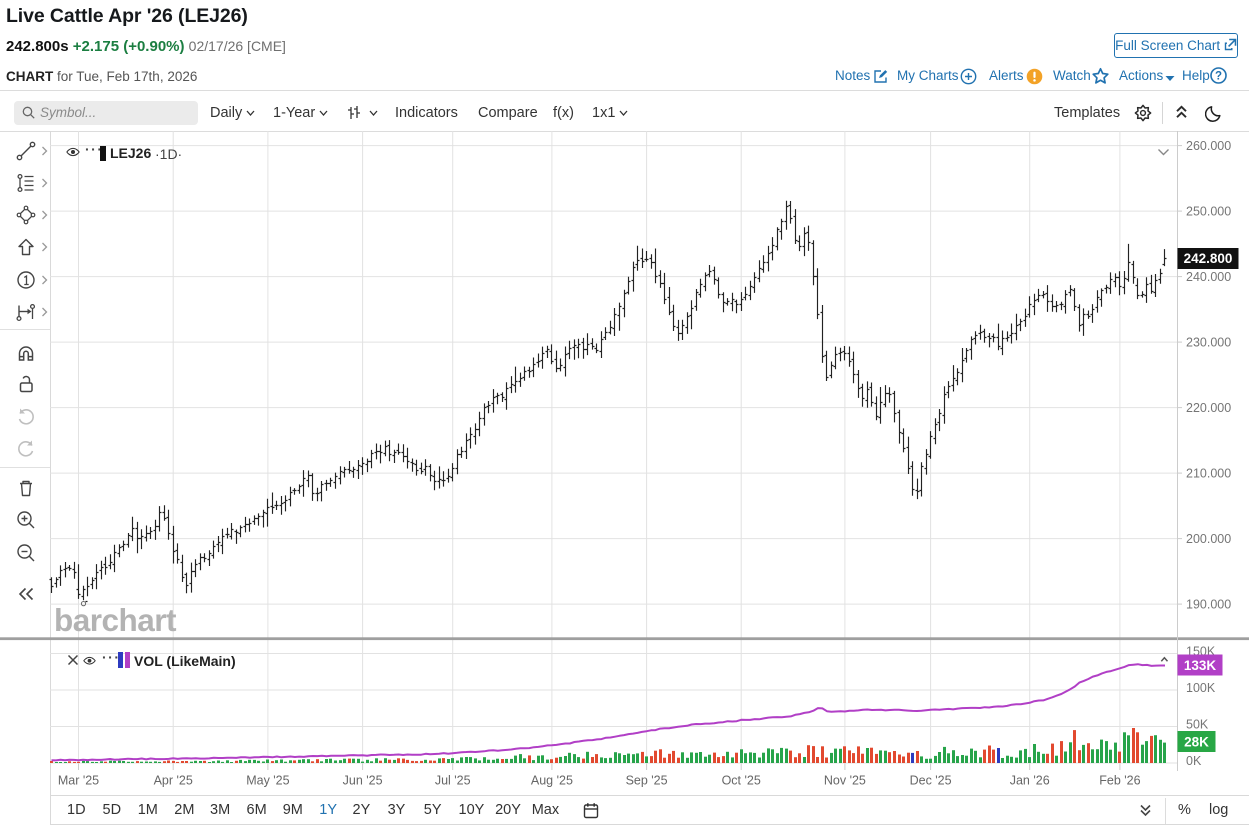  What do you see at coordinates (1119, 781) in the screenshot?
I see `svg-text: Feb '26` at bounding box center [1119, 781].